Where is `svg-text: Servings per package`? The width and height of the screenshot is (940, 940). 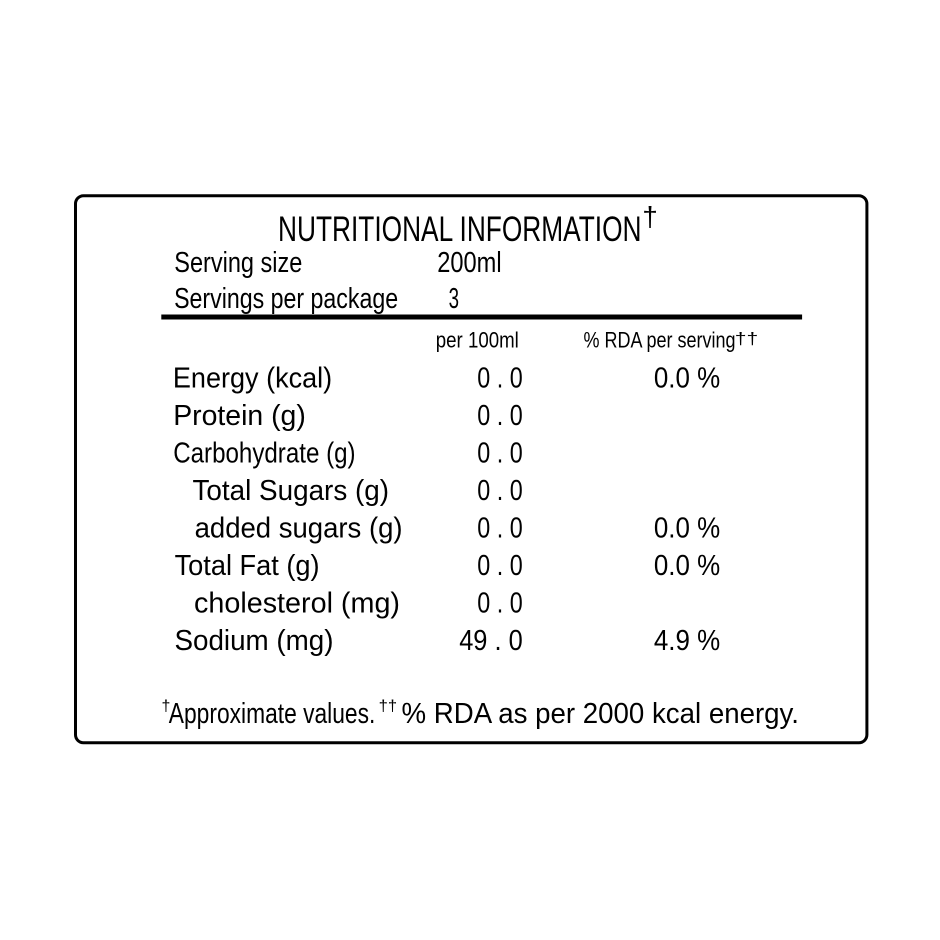 svg-text: Servings per package is located at coordinates (286, 299).